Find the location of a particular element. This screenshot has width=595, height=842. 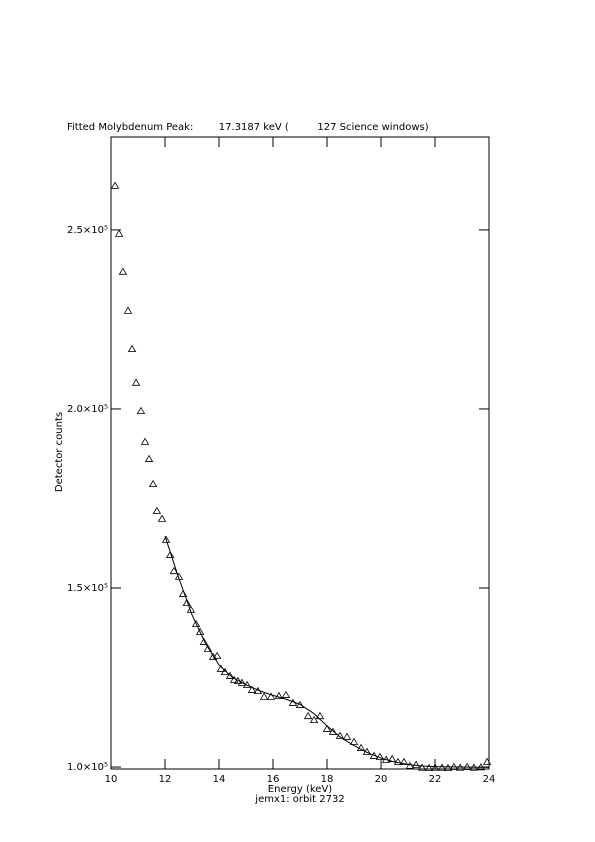

y-axis-label: Detector counts is located at coordinates (59, 452).